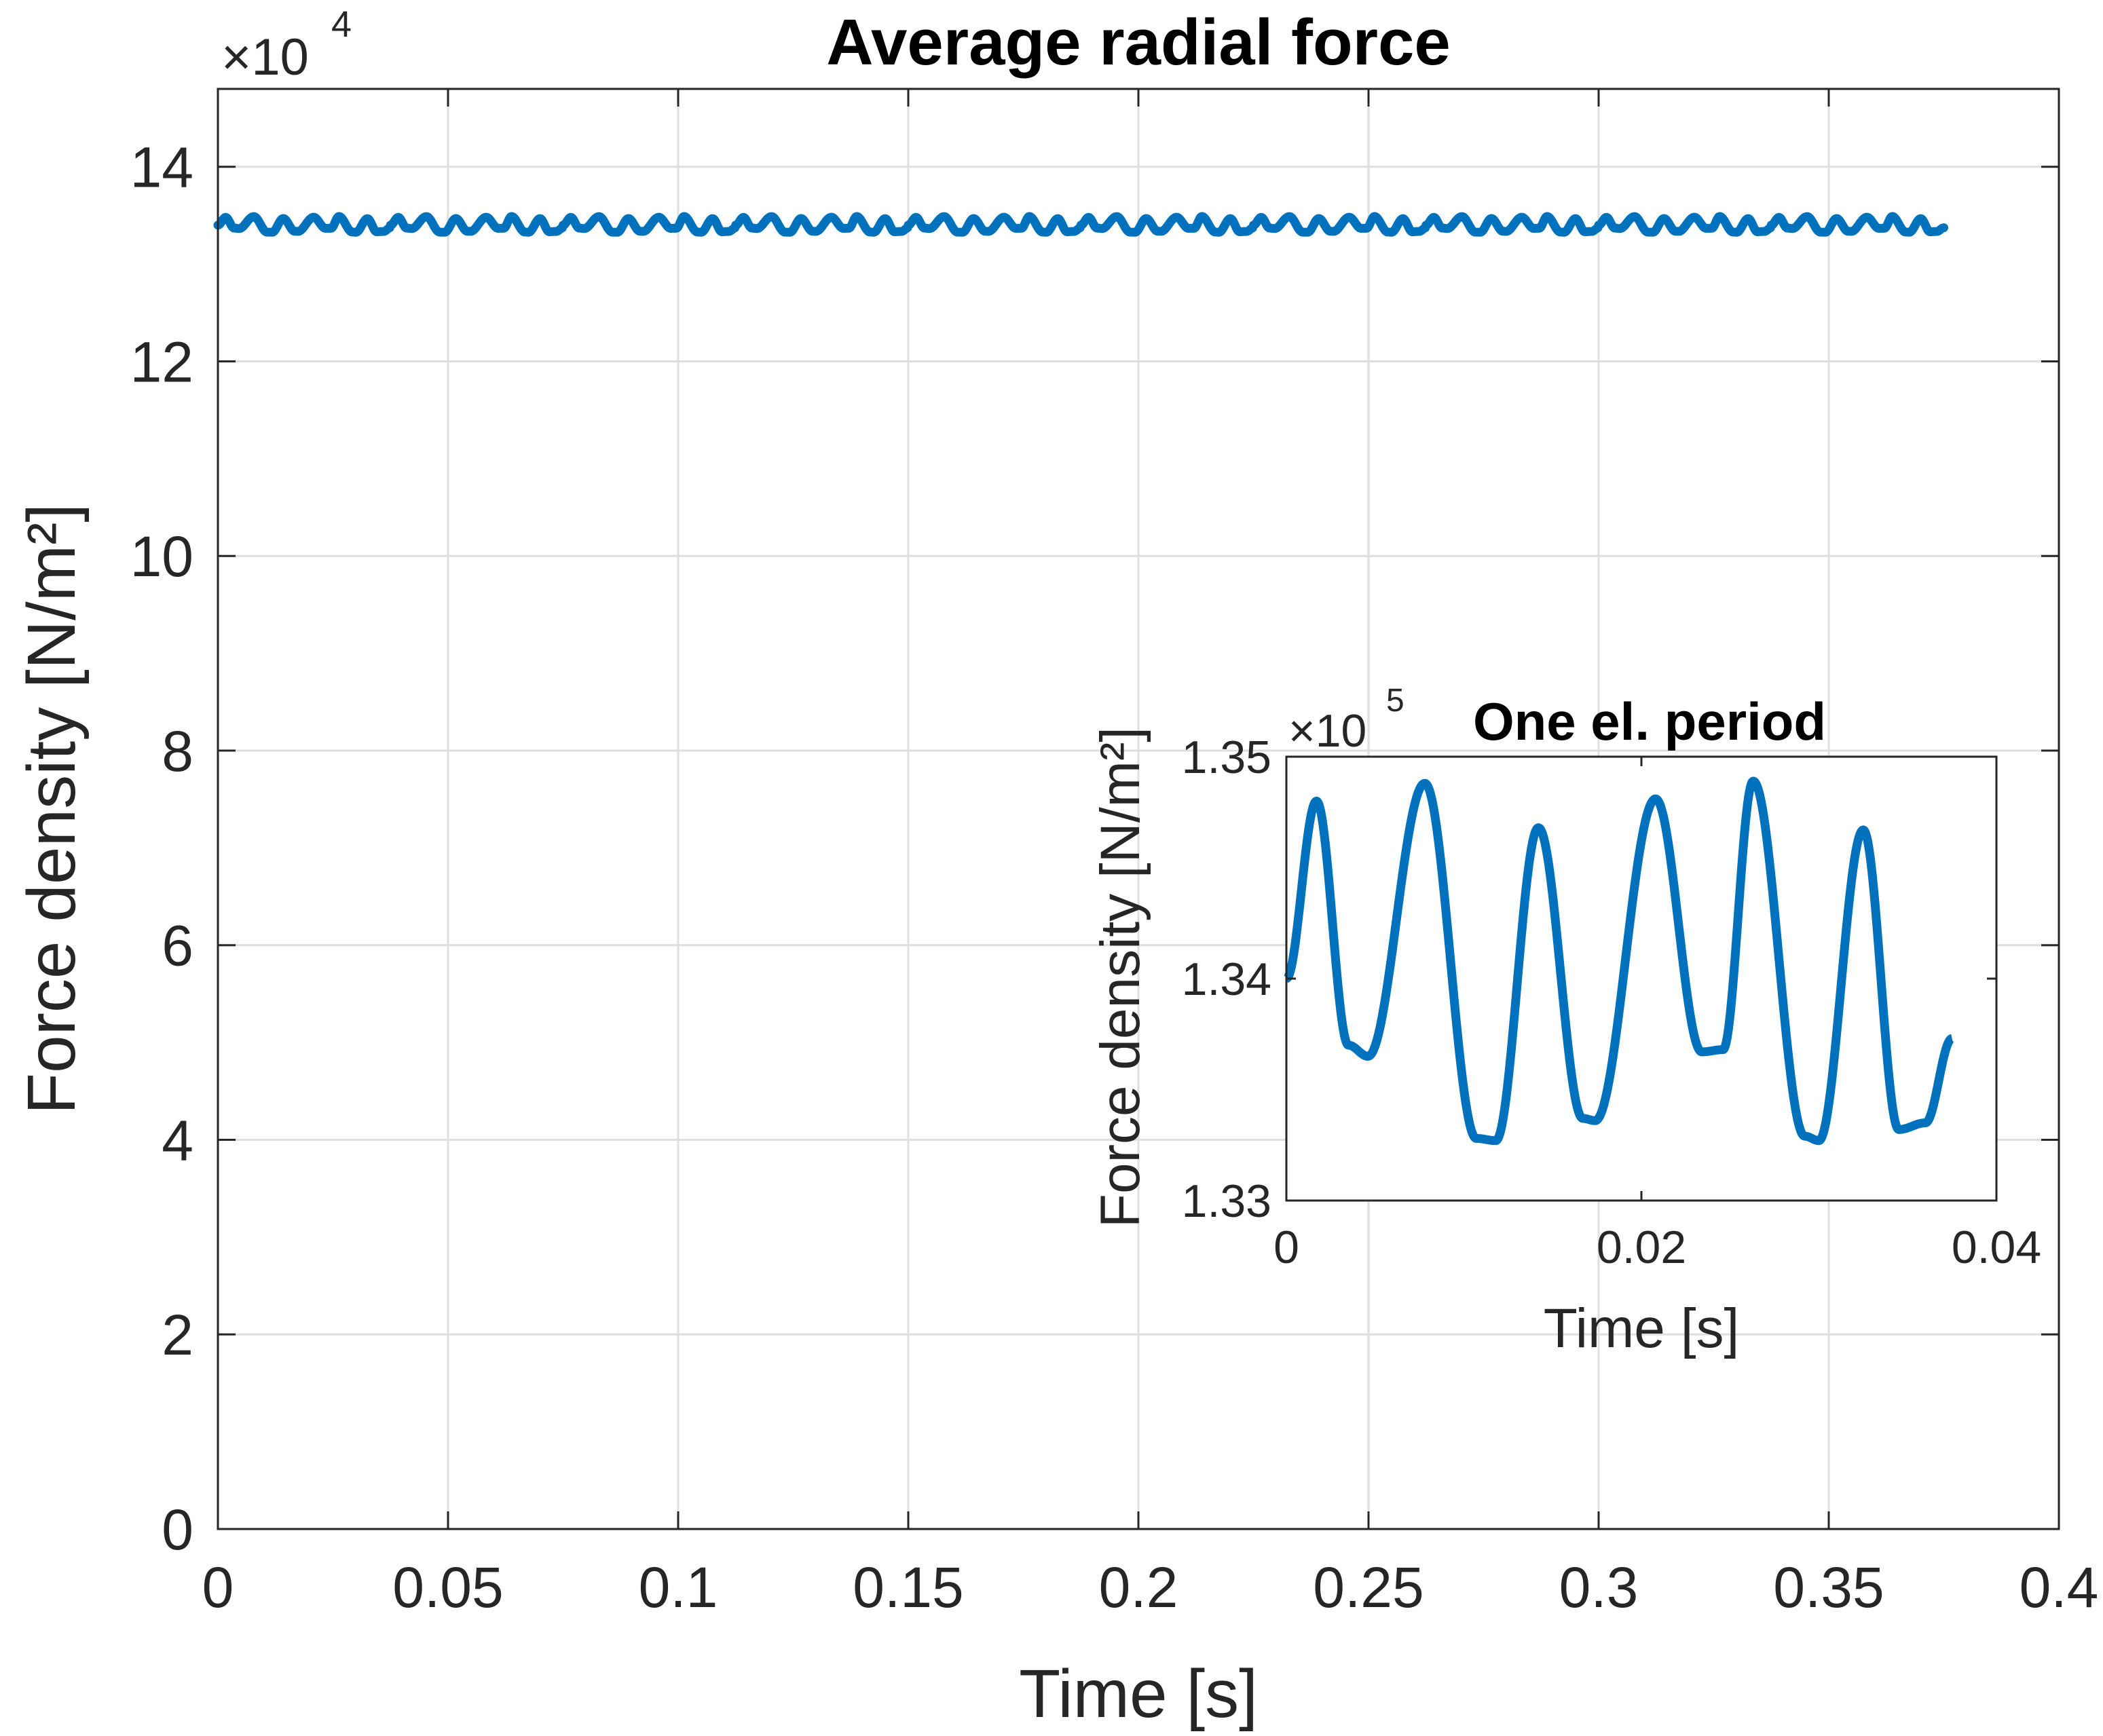 The image size is (2103, 1736). Describe the element at coordinates (177, 1140) in the screenshot. I see `main-y-tick-label: 4` at that location.